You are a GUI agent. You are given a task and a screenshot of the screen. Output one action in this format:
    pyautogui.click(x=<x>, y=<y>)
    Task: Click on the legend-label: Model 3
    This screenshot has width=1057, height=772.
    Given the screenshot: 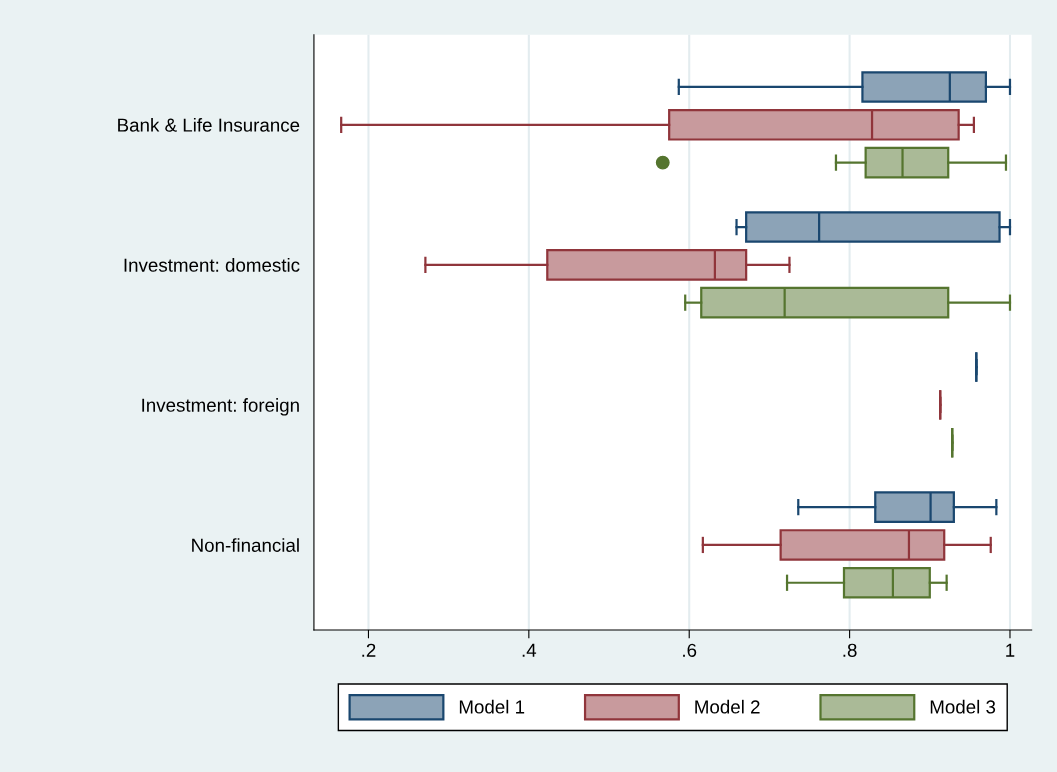 What is the action you would take?
    pyautogui.click(x=963, y=706)
    